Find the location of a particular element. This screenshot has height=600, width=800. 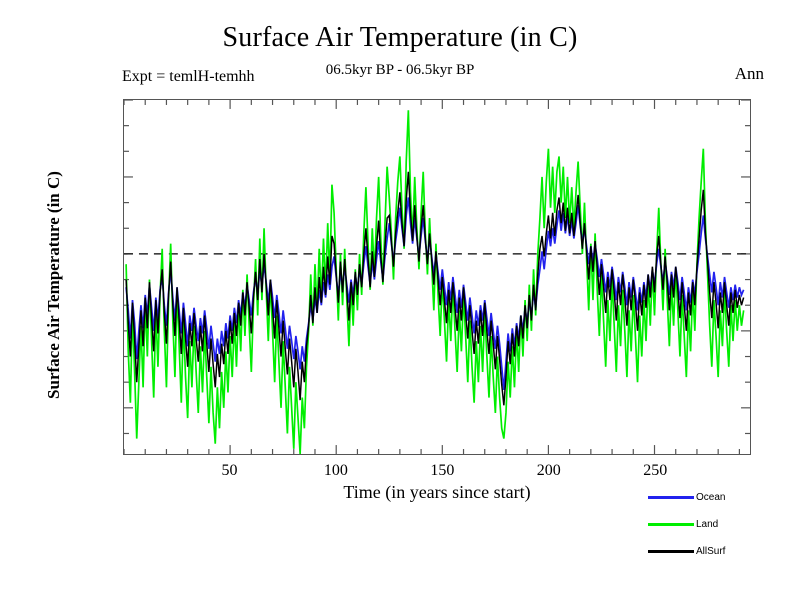

y-axis-label: Surface Air Temperature (in C) is located at coordinates (53, 285).